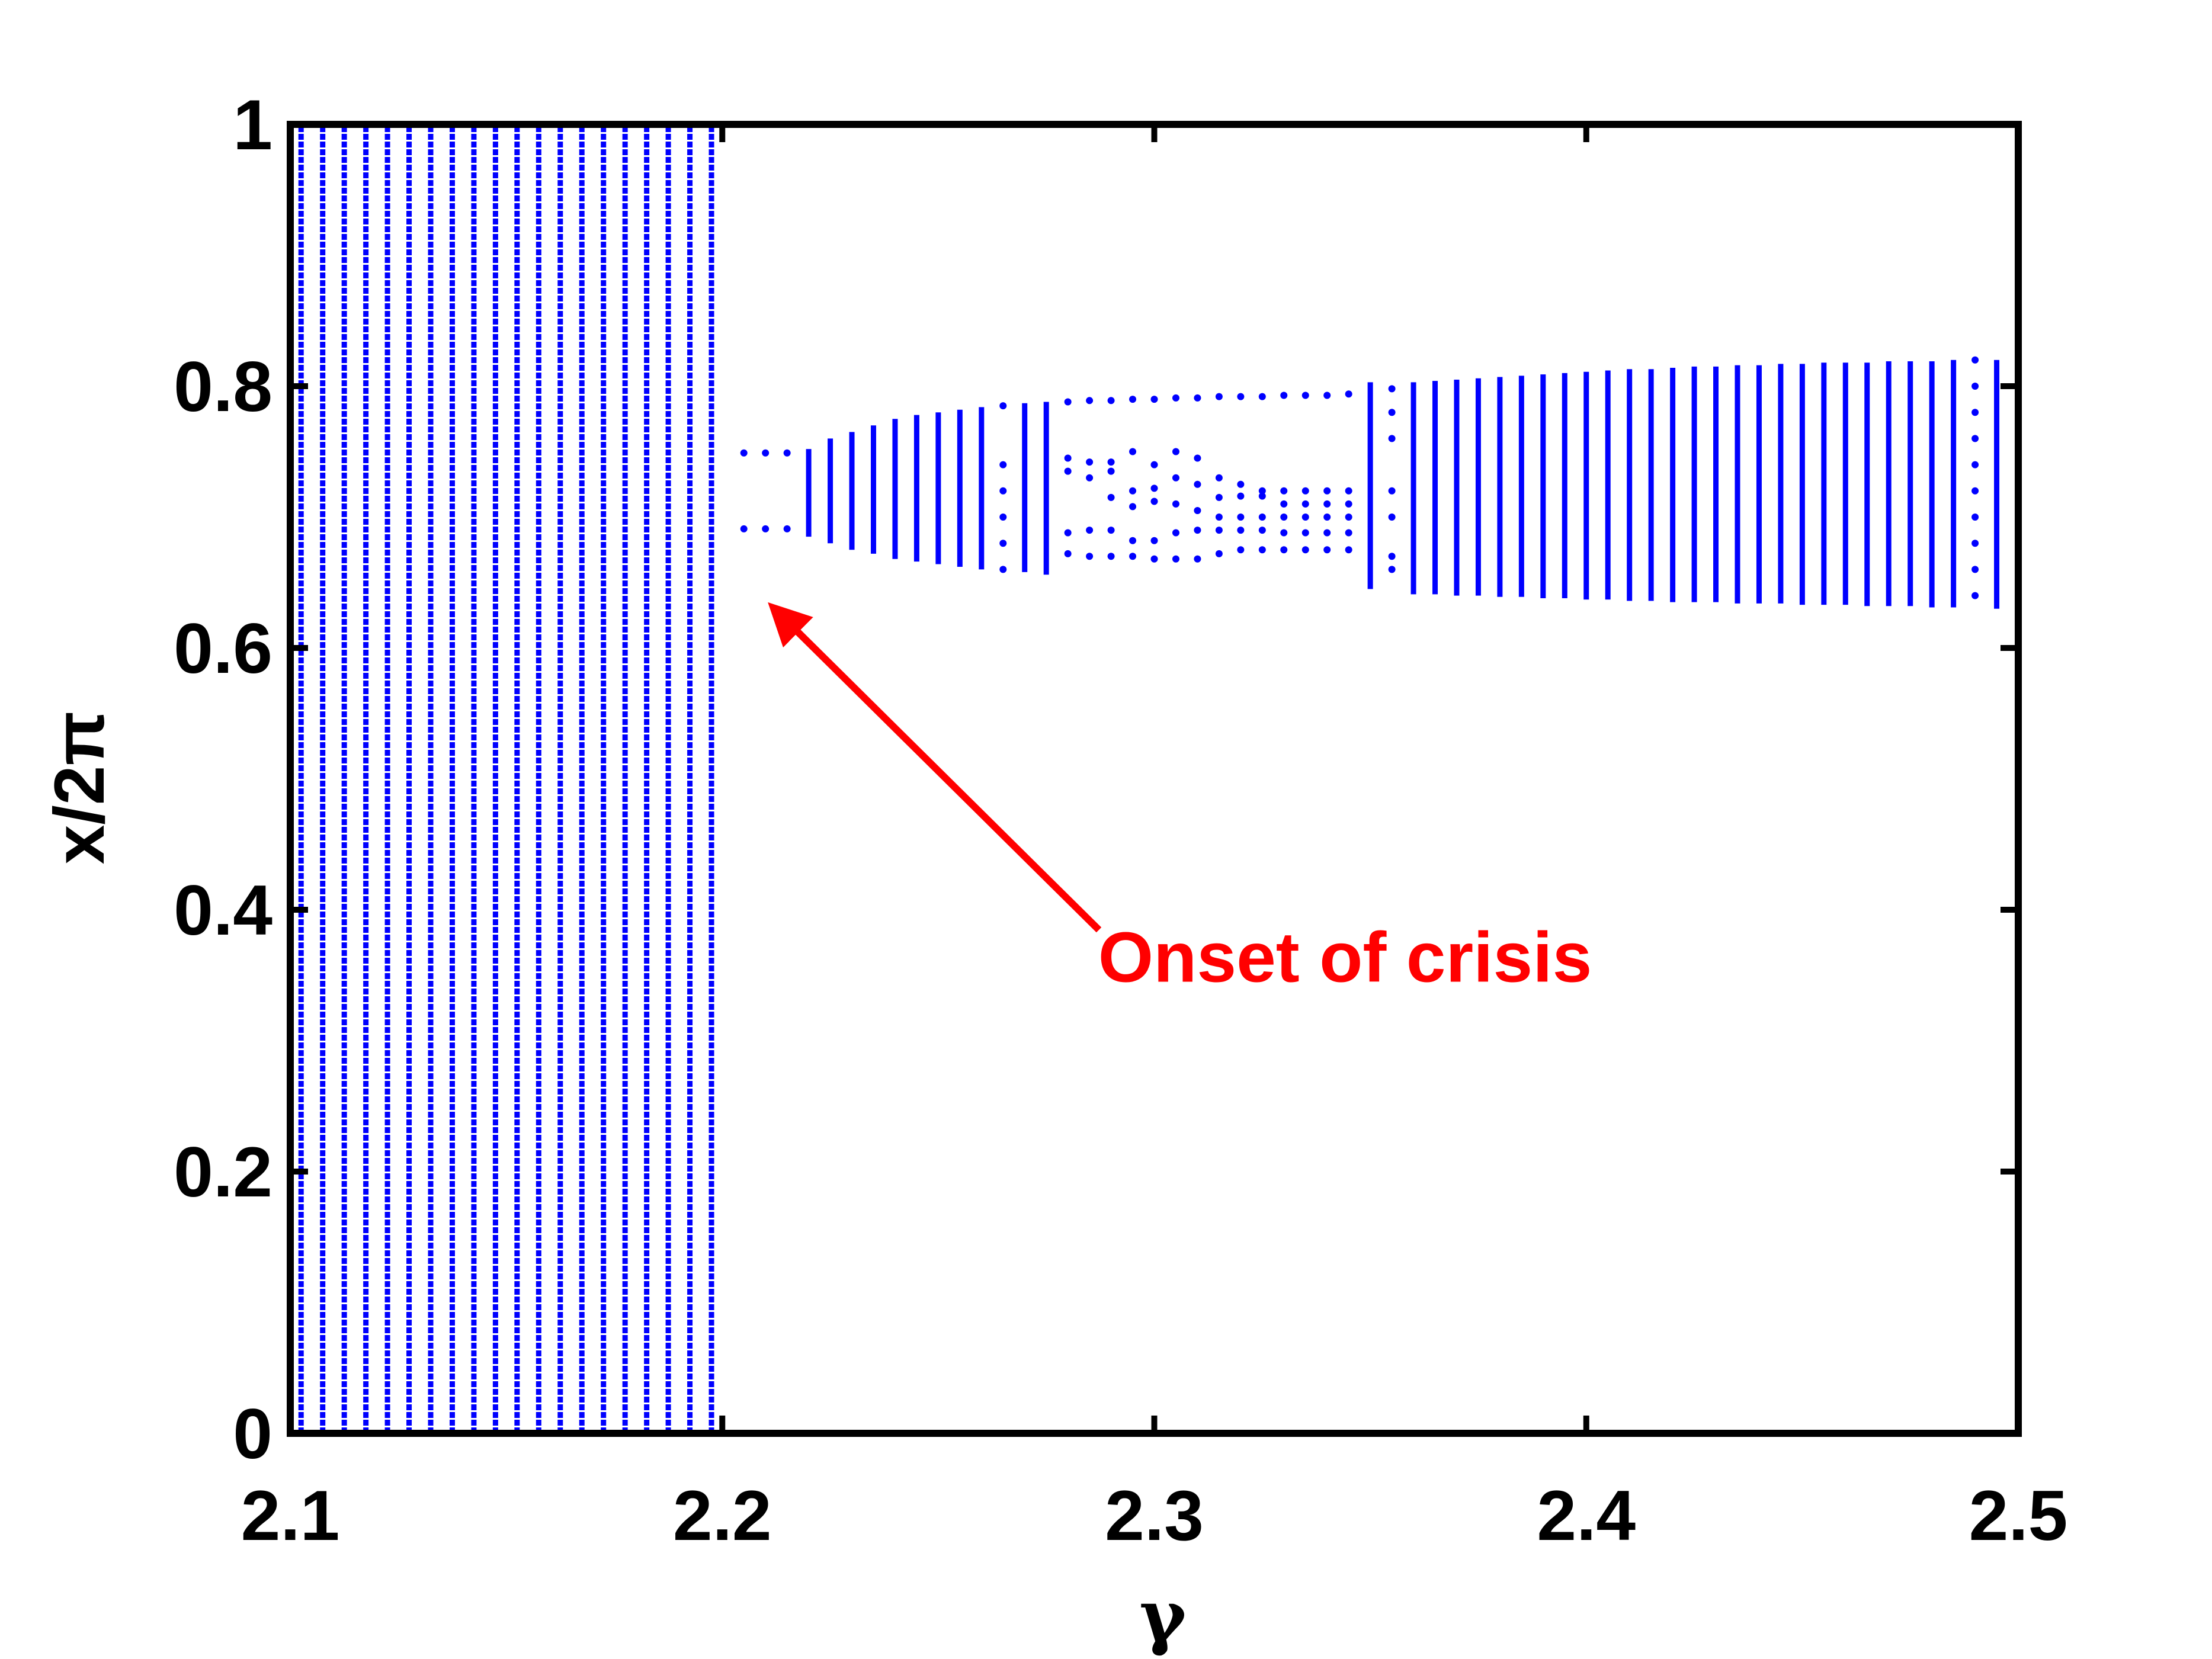  What do you see at coordinates (223, 1172) in the screenshot?
I see `y-tick-label: 0.2` at bounding box center [223, 1172].